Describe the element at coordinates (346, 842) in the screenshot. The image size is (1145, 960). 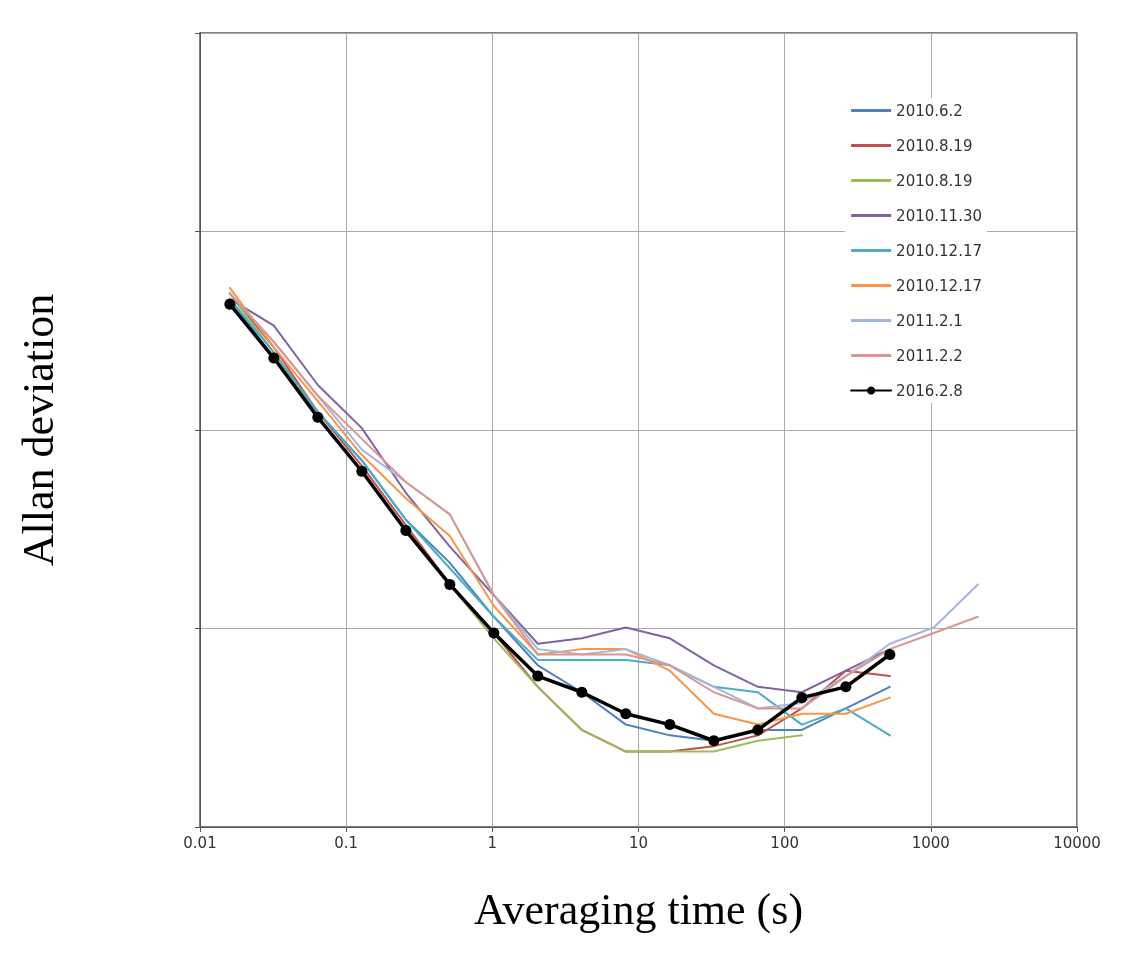
I see `x-tick-label: 0.1` at that location.